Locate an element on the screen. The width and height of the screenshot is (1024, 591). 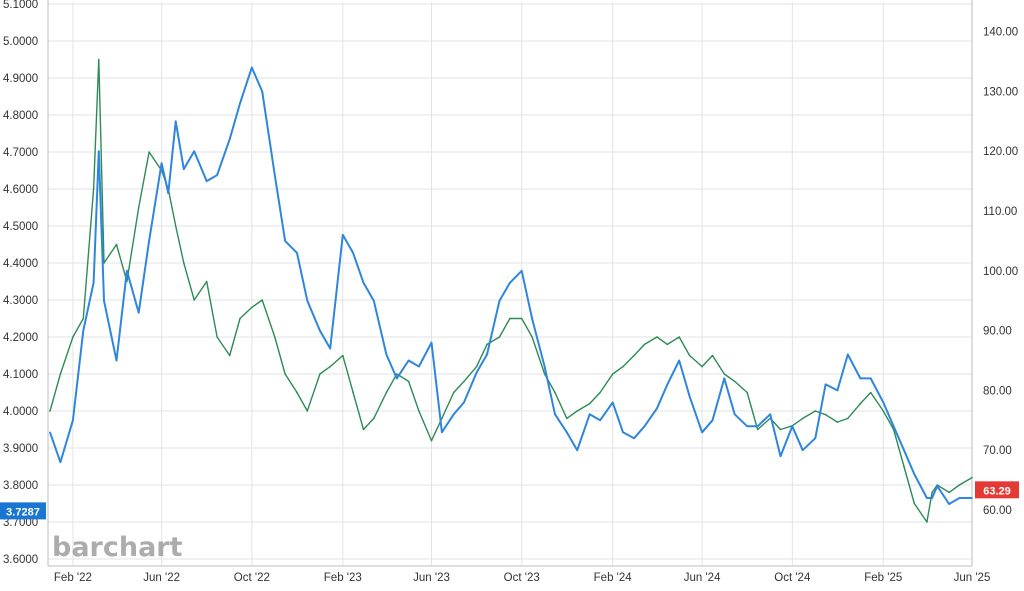
x-tick-label: Feb '22 is located at coordinates (73, 578).